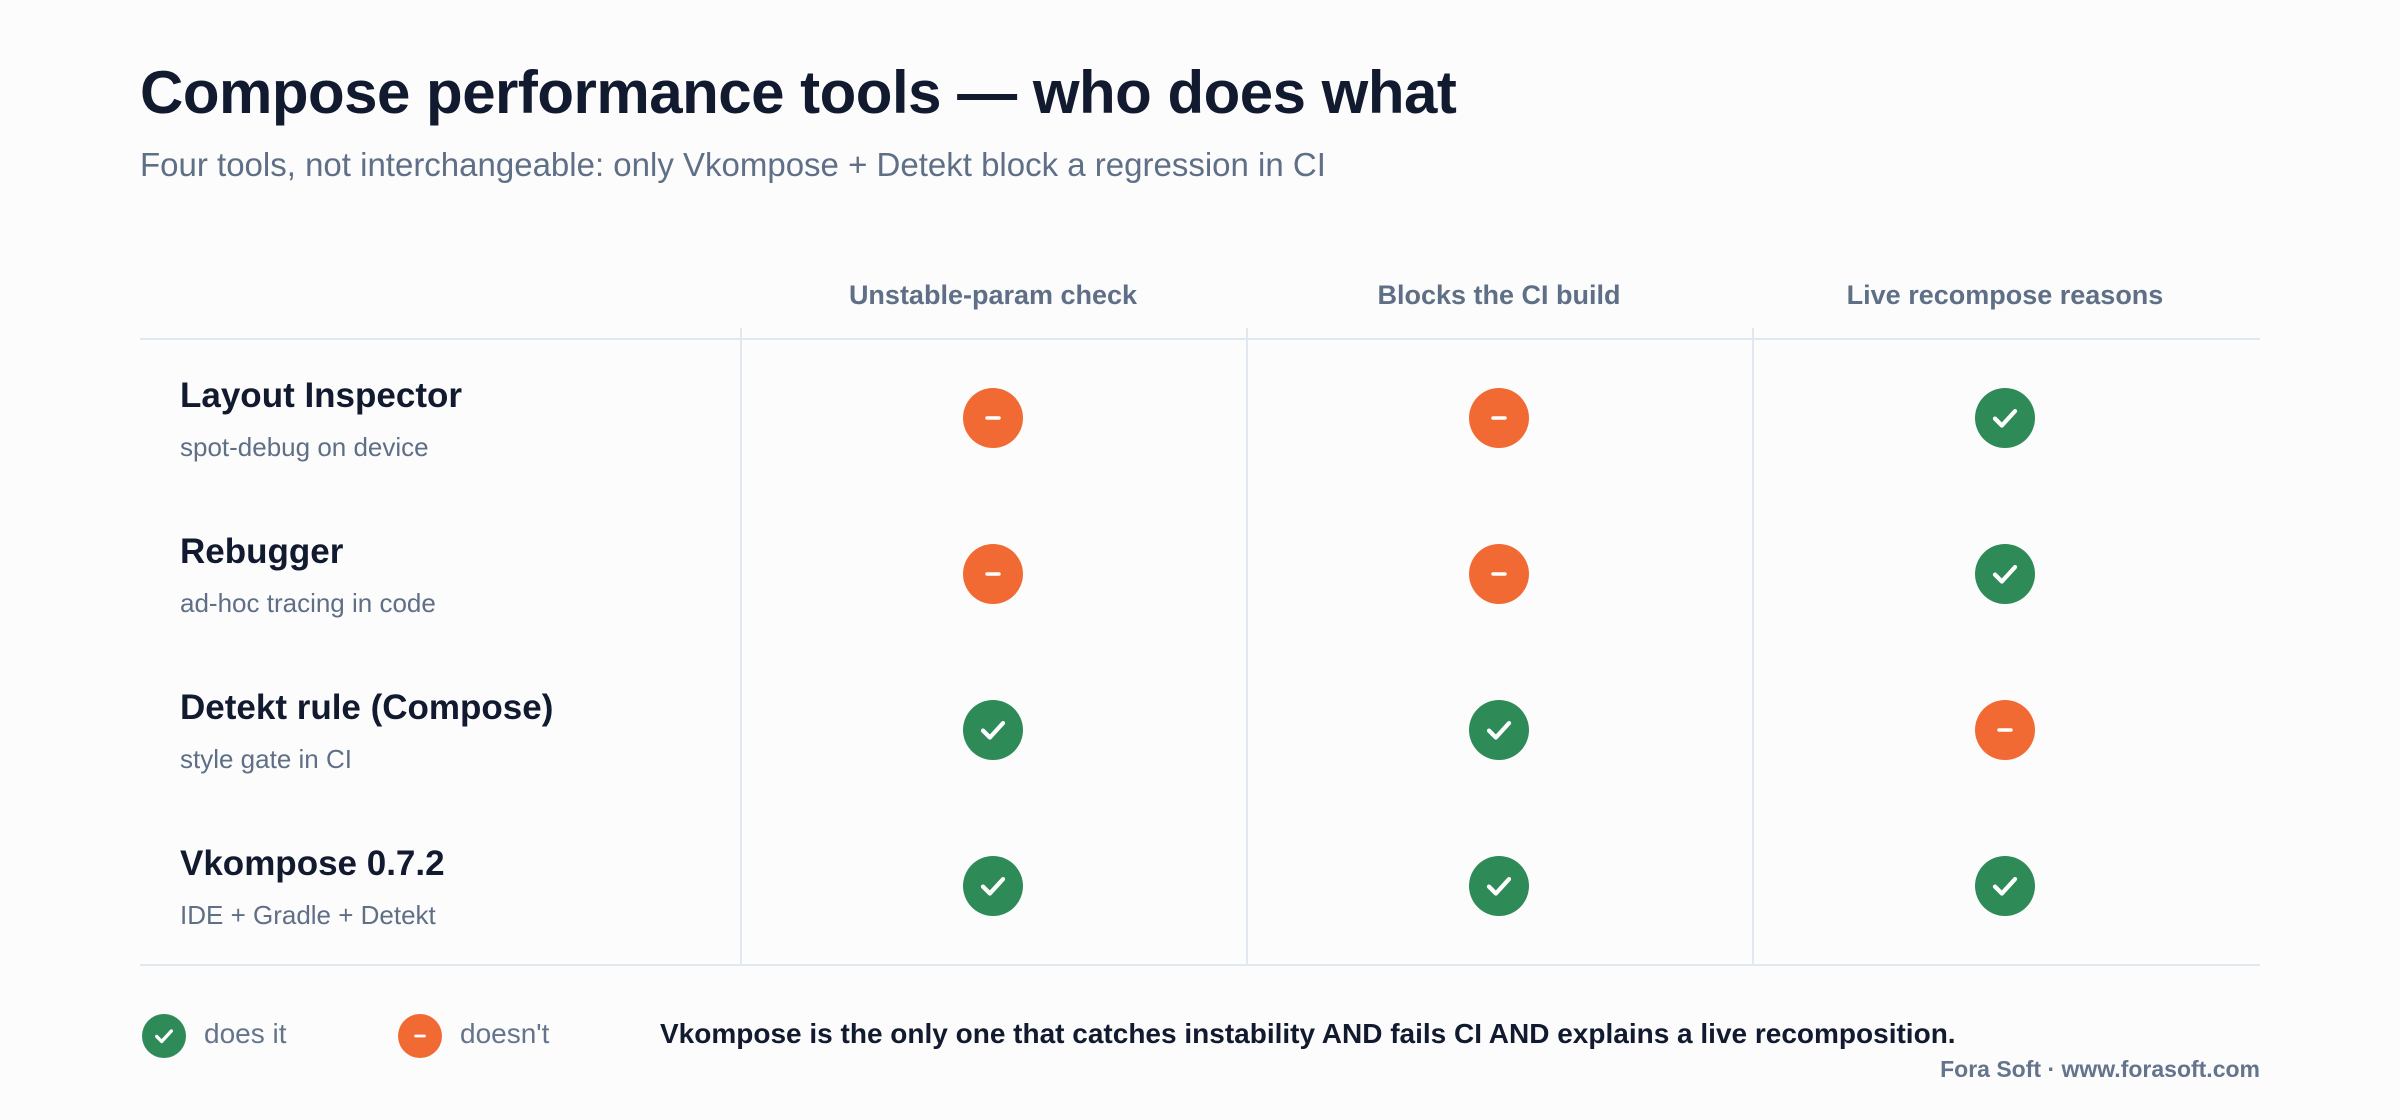 This screenshot has width=2400, height=1120. What do you see at coordinates (2005, 295) in the screenshot?
I see `column-header-live-recompose: Live recompose reasons` at bounding box center [2005, 295].